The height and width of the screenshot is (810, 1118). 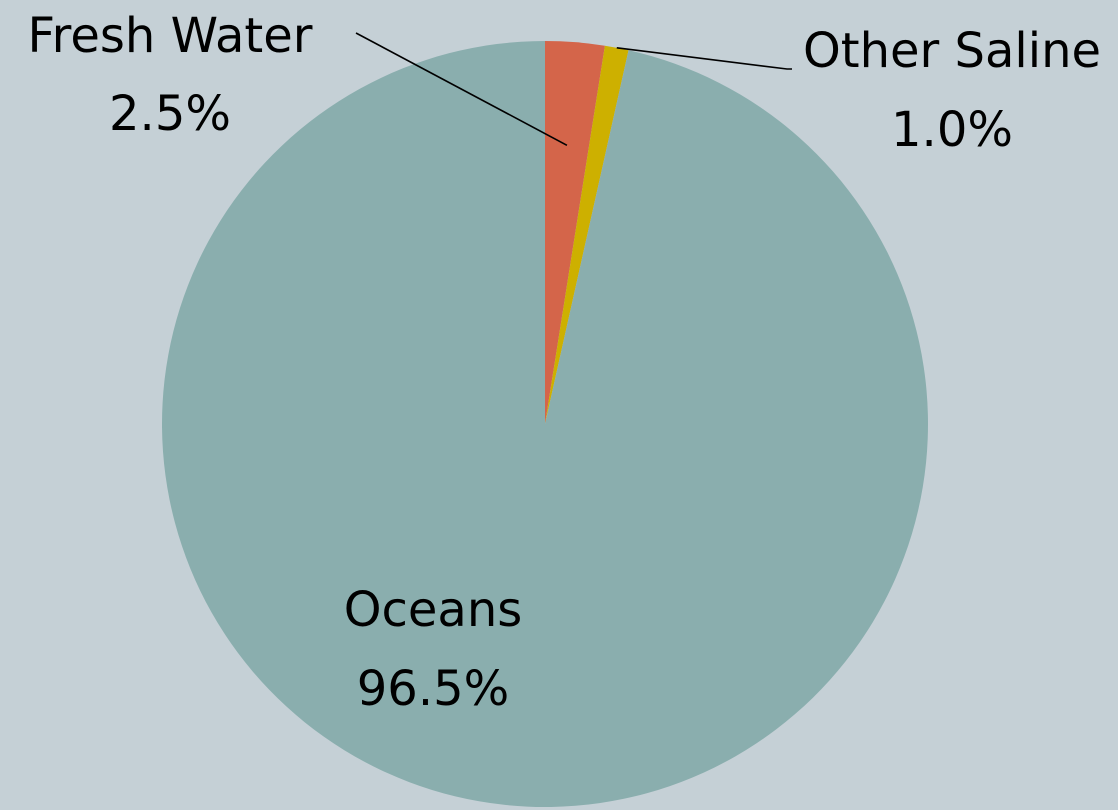 What do you see at coordinates (952, 130) in the screenshot?
I see `slice-value-other-saline: 1.0%` at bounding box center [952, 130].